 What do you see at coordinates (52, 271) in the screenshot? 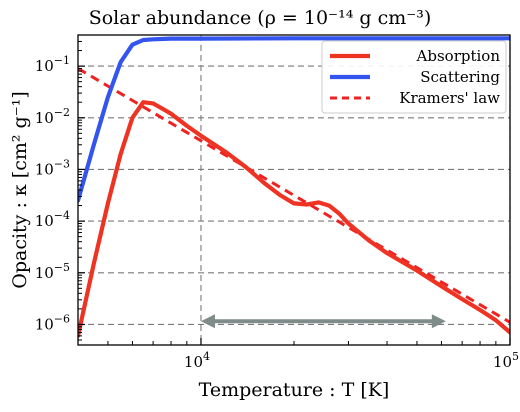
I see `y-tick-label: 10⁻⁵` at bounding box center [52, 271].